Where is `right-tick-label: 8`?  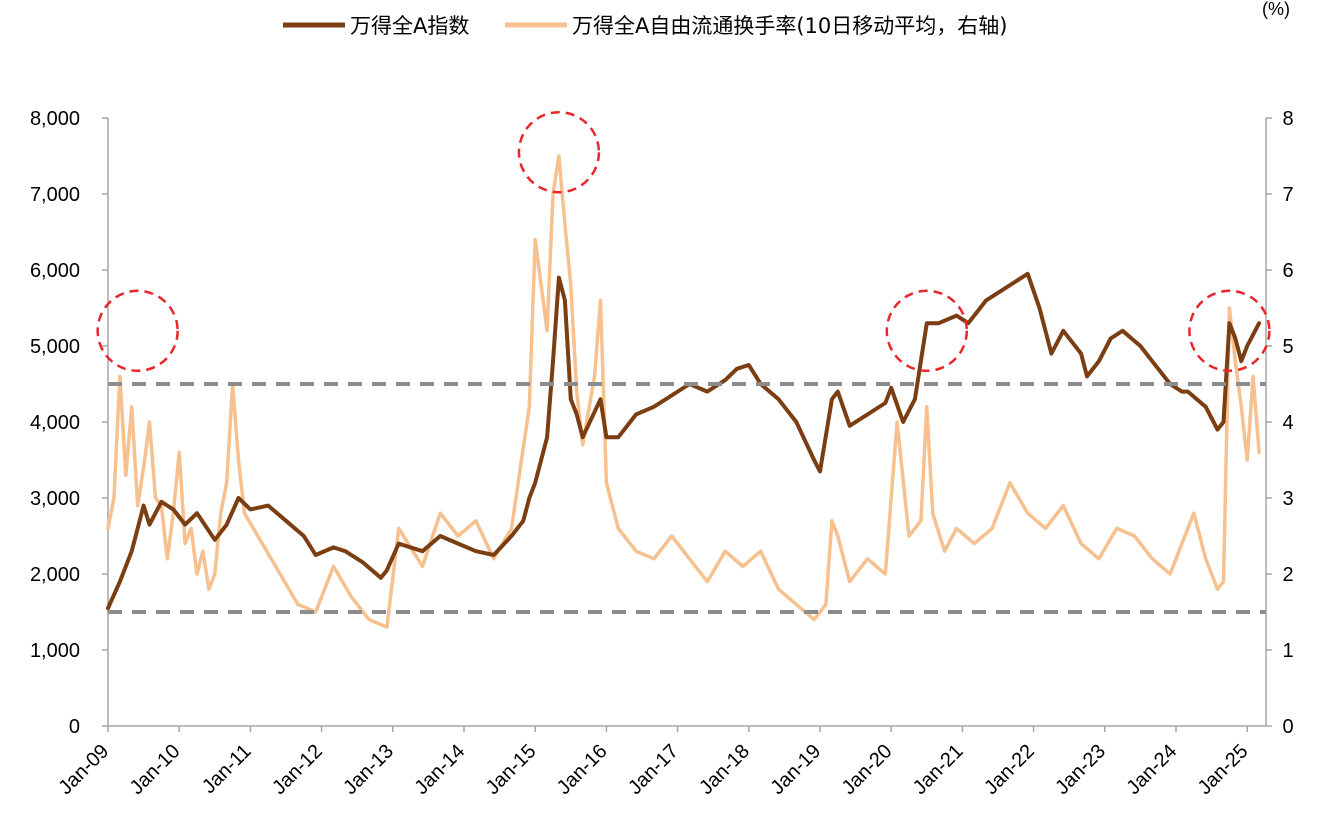
right-tick-label: 8 is located at coordinates (1287, 119).